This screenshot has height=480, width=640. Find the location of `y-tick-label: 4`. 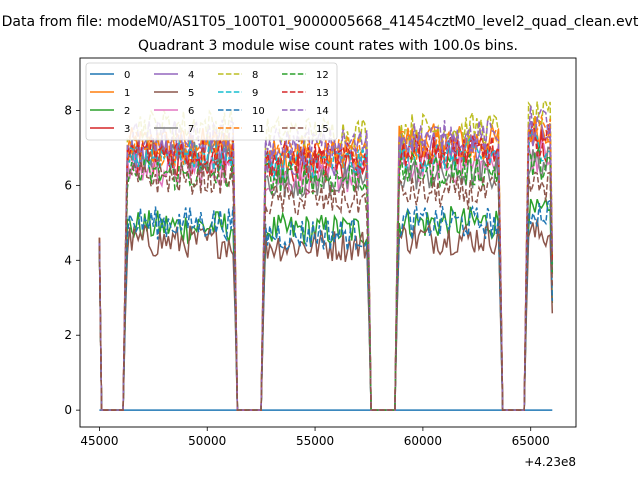

y-tick-label: 4 is located at coordinates (68, 260).